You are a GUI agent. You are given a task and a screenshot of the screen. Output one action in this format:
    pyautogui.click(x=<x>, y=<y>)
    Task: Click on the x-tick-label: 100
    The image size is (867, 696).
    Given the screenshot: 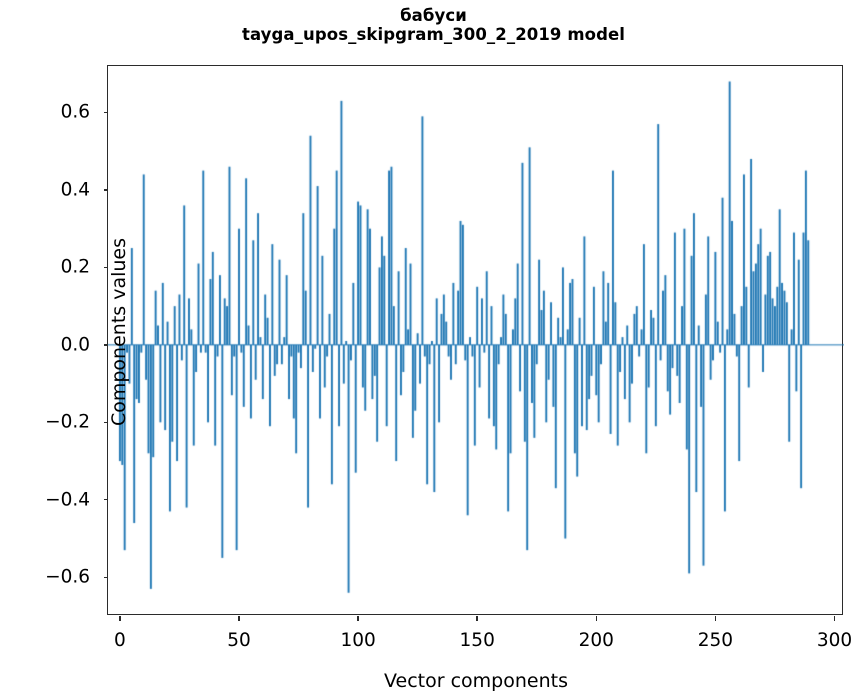 What is the action you would take?
    pyautogui.click(x=358, y=640)
    